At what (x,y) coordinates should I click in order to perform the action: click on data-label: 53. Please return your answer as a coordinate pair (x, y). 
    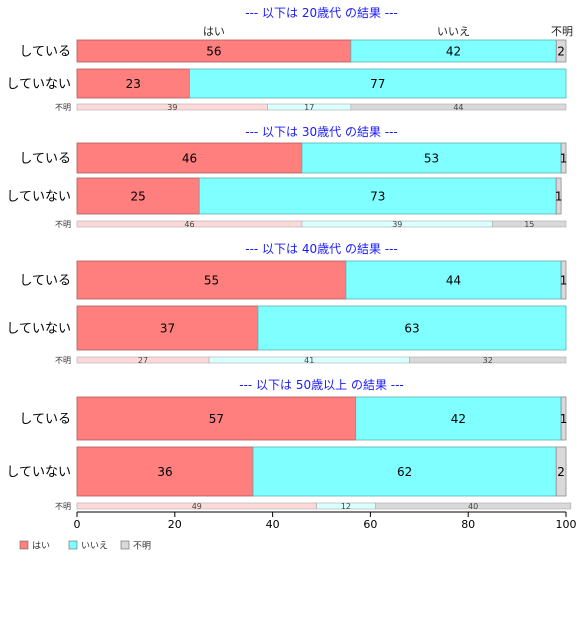
    Looking at the image, I should click on (431, 159).